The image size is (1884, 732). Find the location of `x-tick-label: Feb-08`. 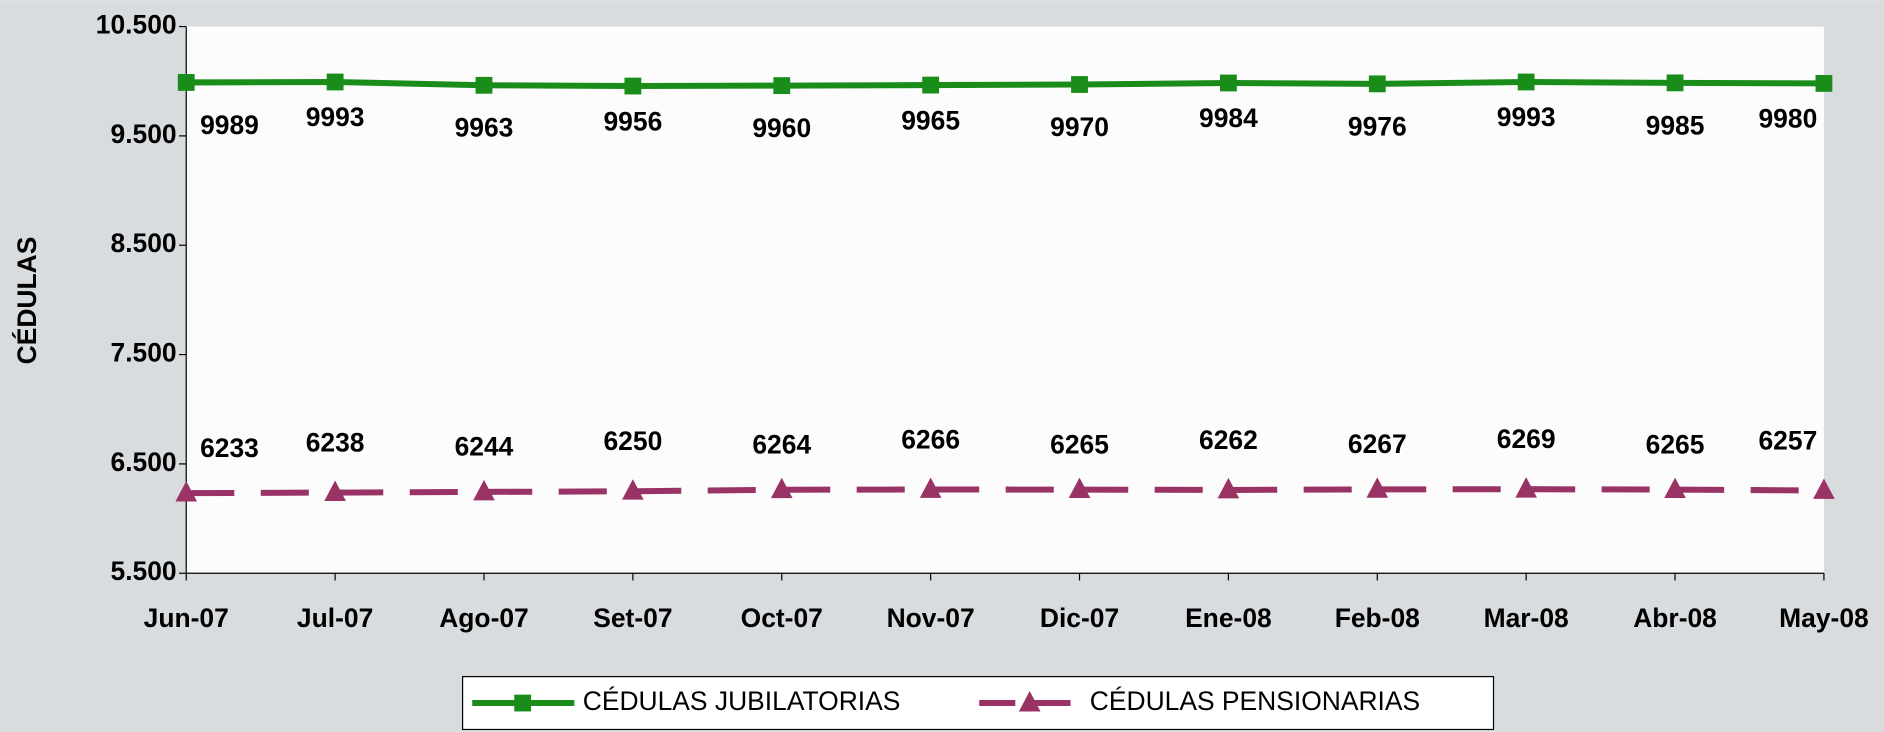

x-tick-label: Feb-08 is located at coordinates (1377, 618).